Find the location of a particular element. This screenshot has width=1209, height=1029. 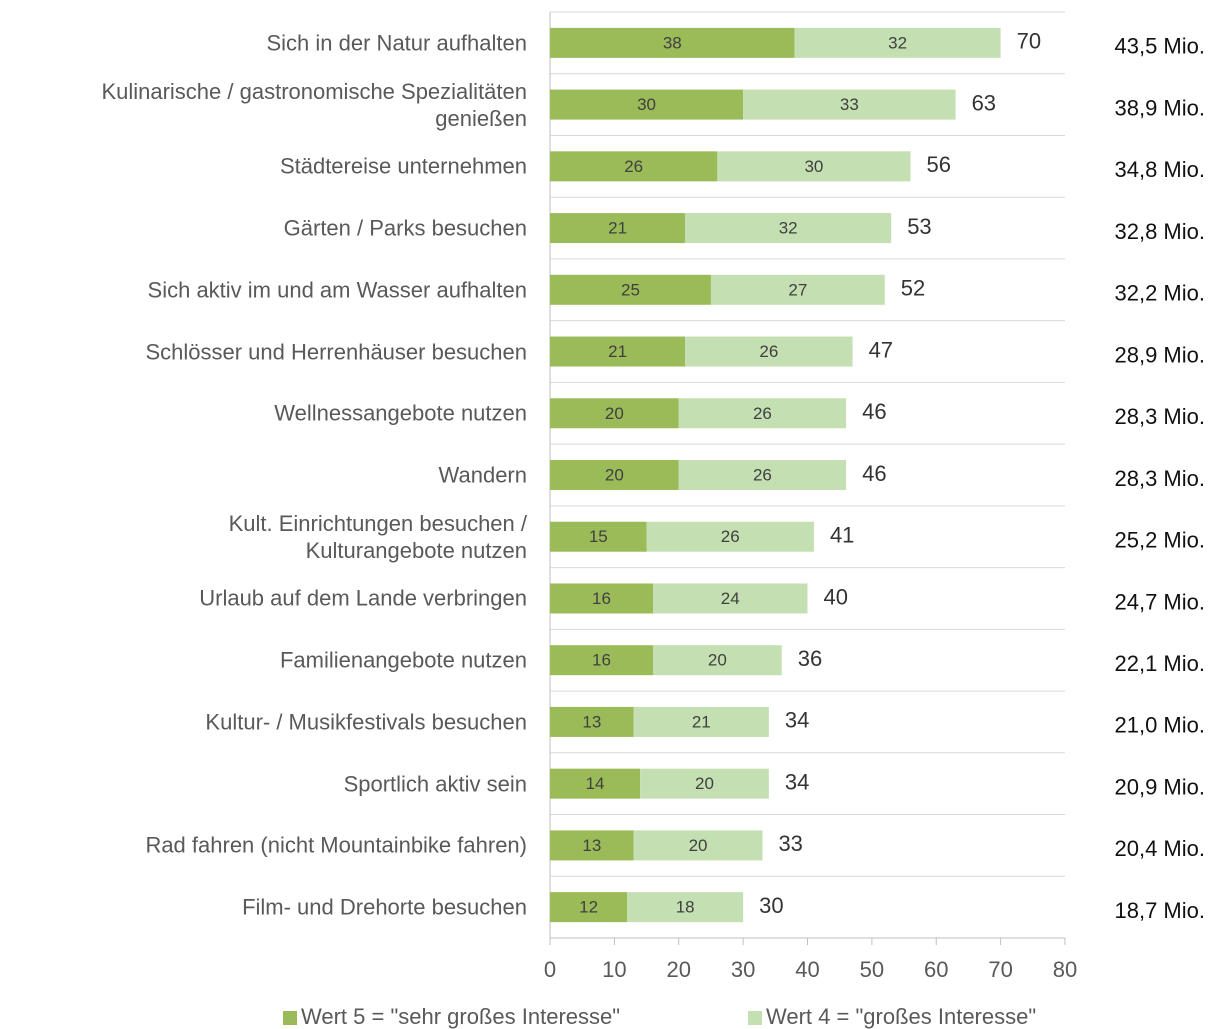

value-label: 14 is located at coordinates (595, 783).